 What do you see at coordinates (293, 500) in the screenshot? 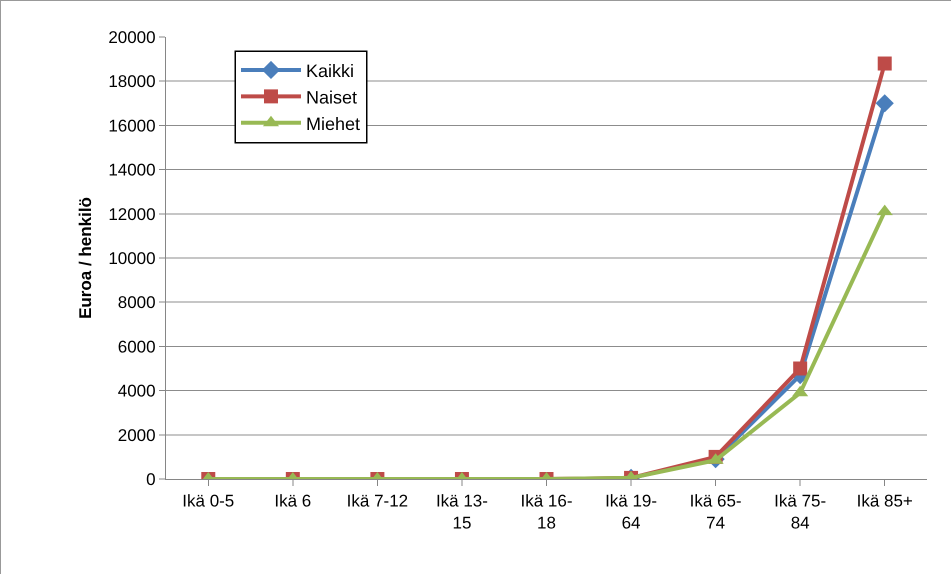
I see `x-tick-label: Ikä 6` at bounding box center [293, 500].